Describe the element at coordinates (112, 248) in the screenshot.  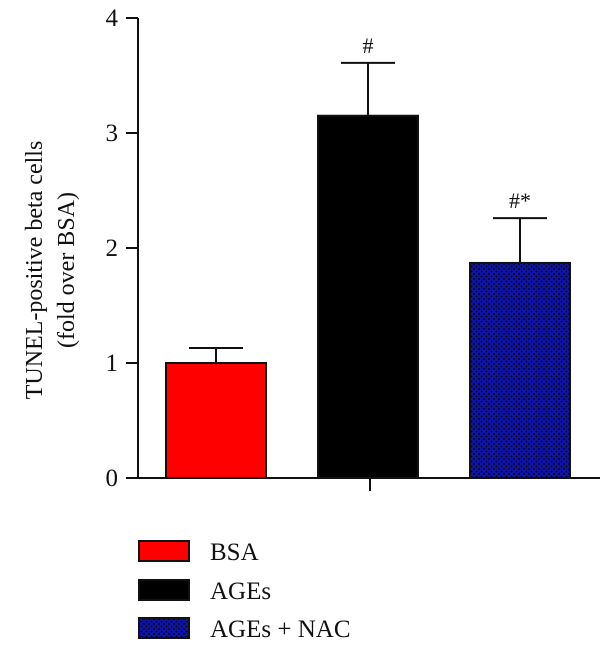
I see `y-tick-label-2: 2` at that location.